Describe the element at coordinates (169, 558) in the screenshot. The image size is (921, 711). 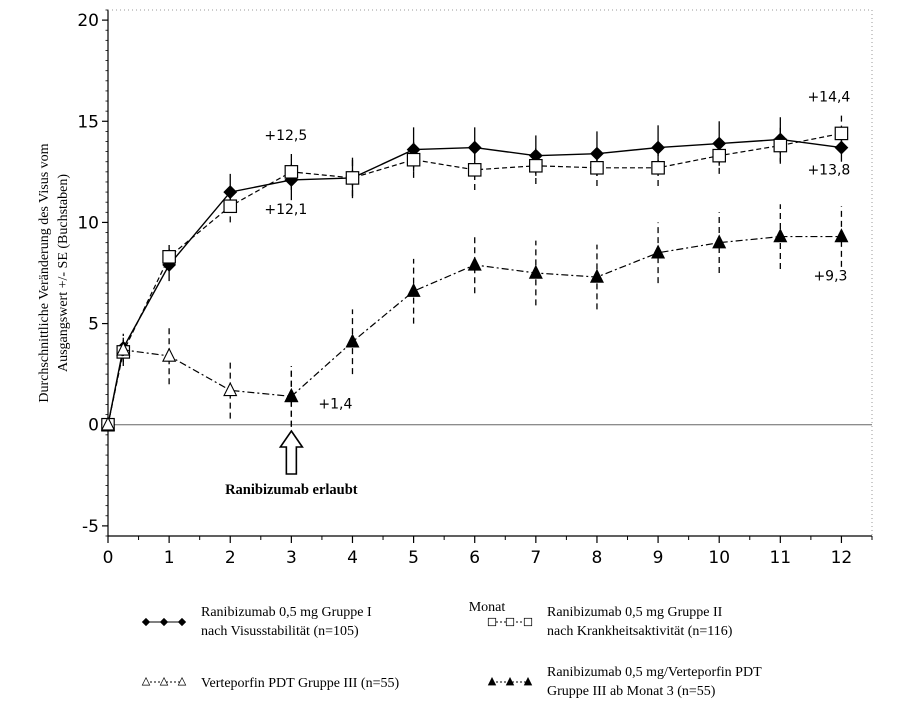
I see `x-tick-label: 1` at that location.